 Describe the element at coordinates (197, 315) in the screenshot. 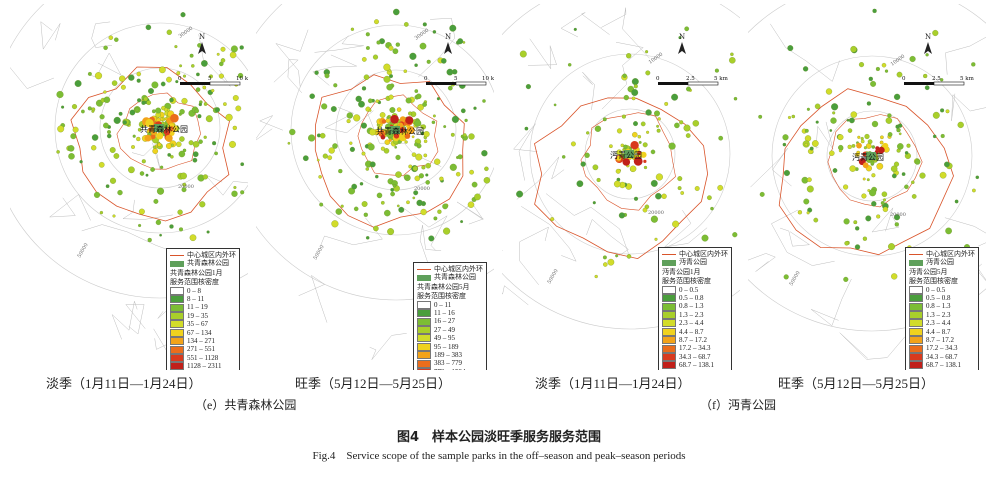

I see `class-range: 19 – 35` at that location.